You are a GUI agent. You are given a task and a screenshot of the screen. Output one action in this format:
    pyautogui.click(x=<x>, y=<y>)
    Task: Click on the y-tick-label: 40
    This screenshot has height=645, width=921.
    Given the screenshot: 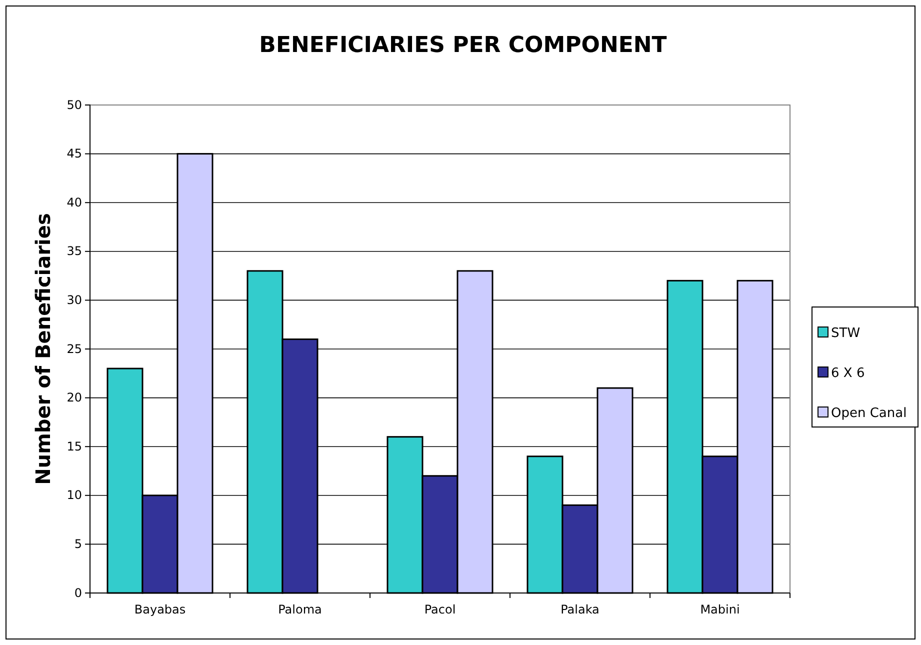 What is the action you would take?
    pyautogui.click(x=74, y=202)
    